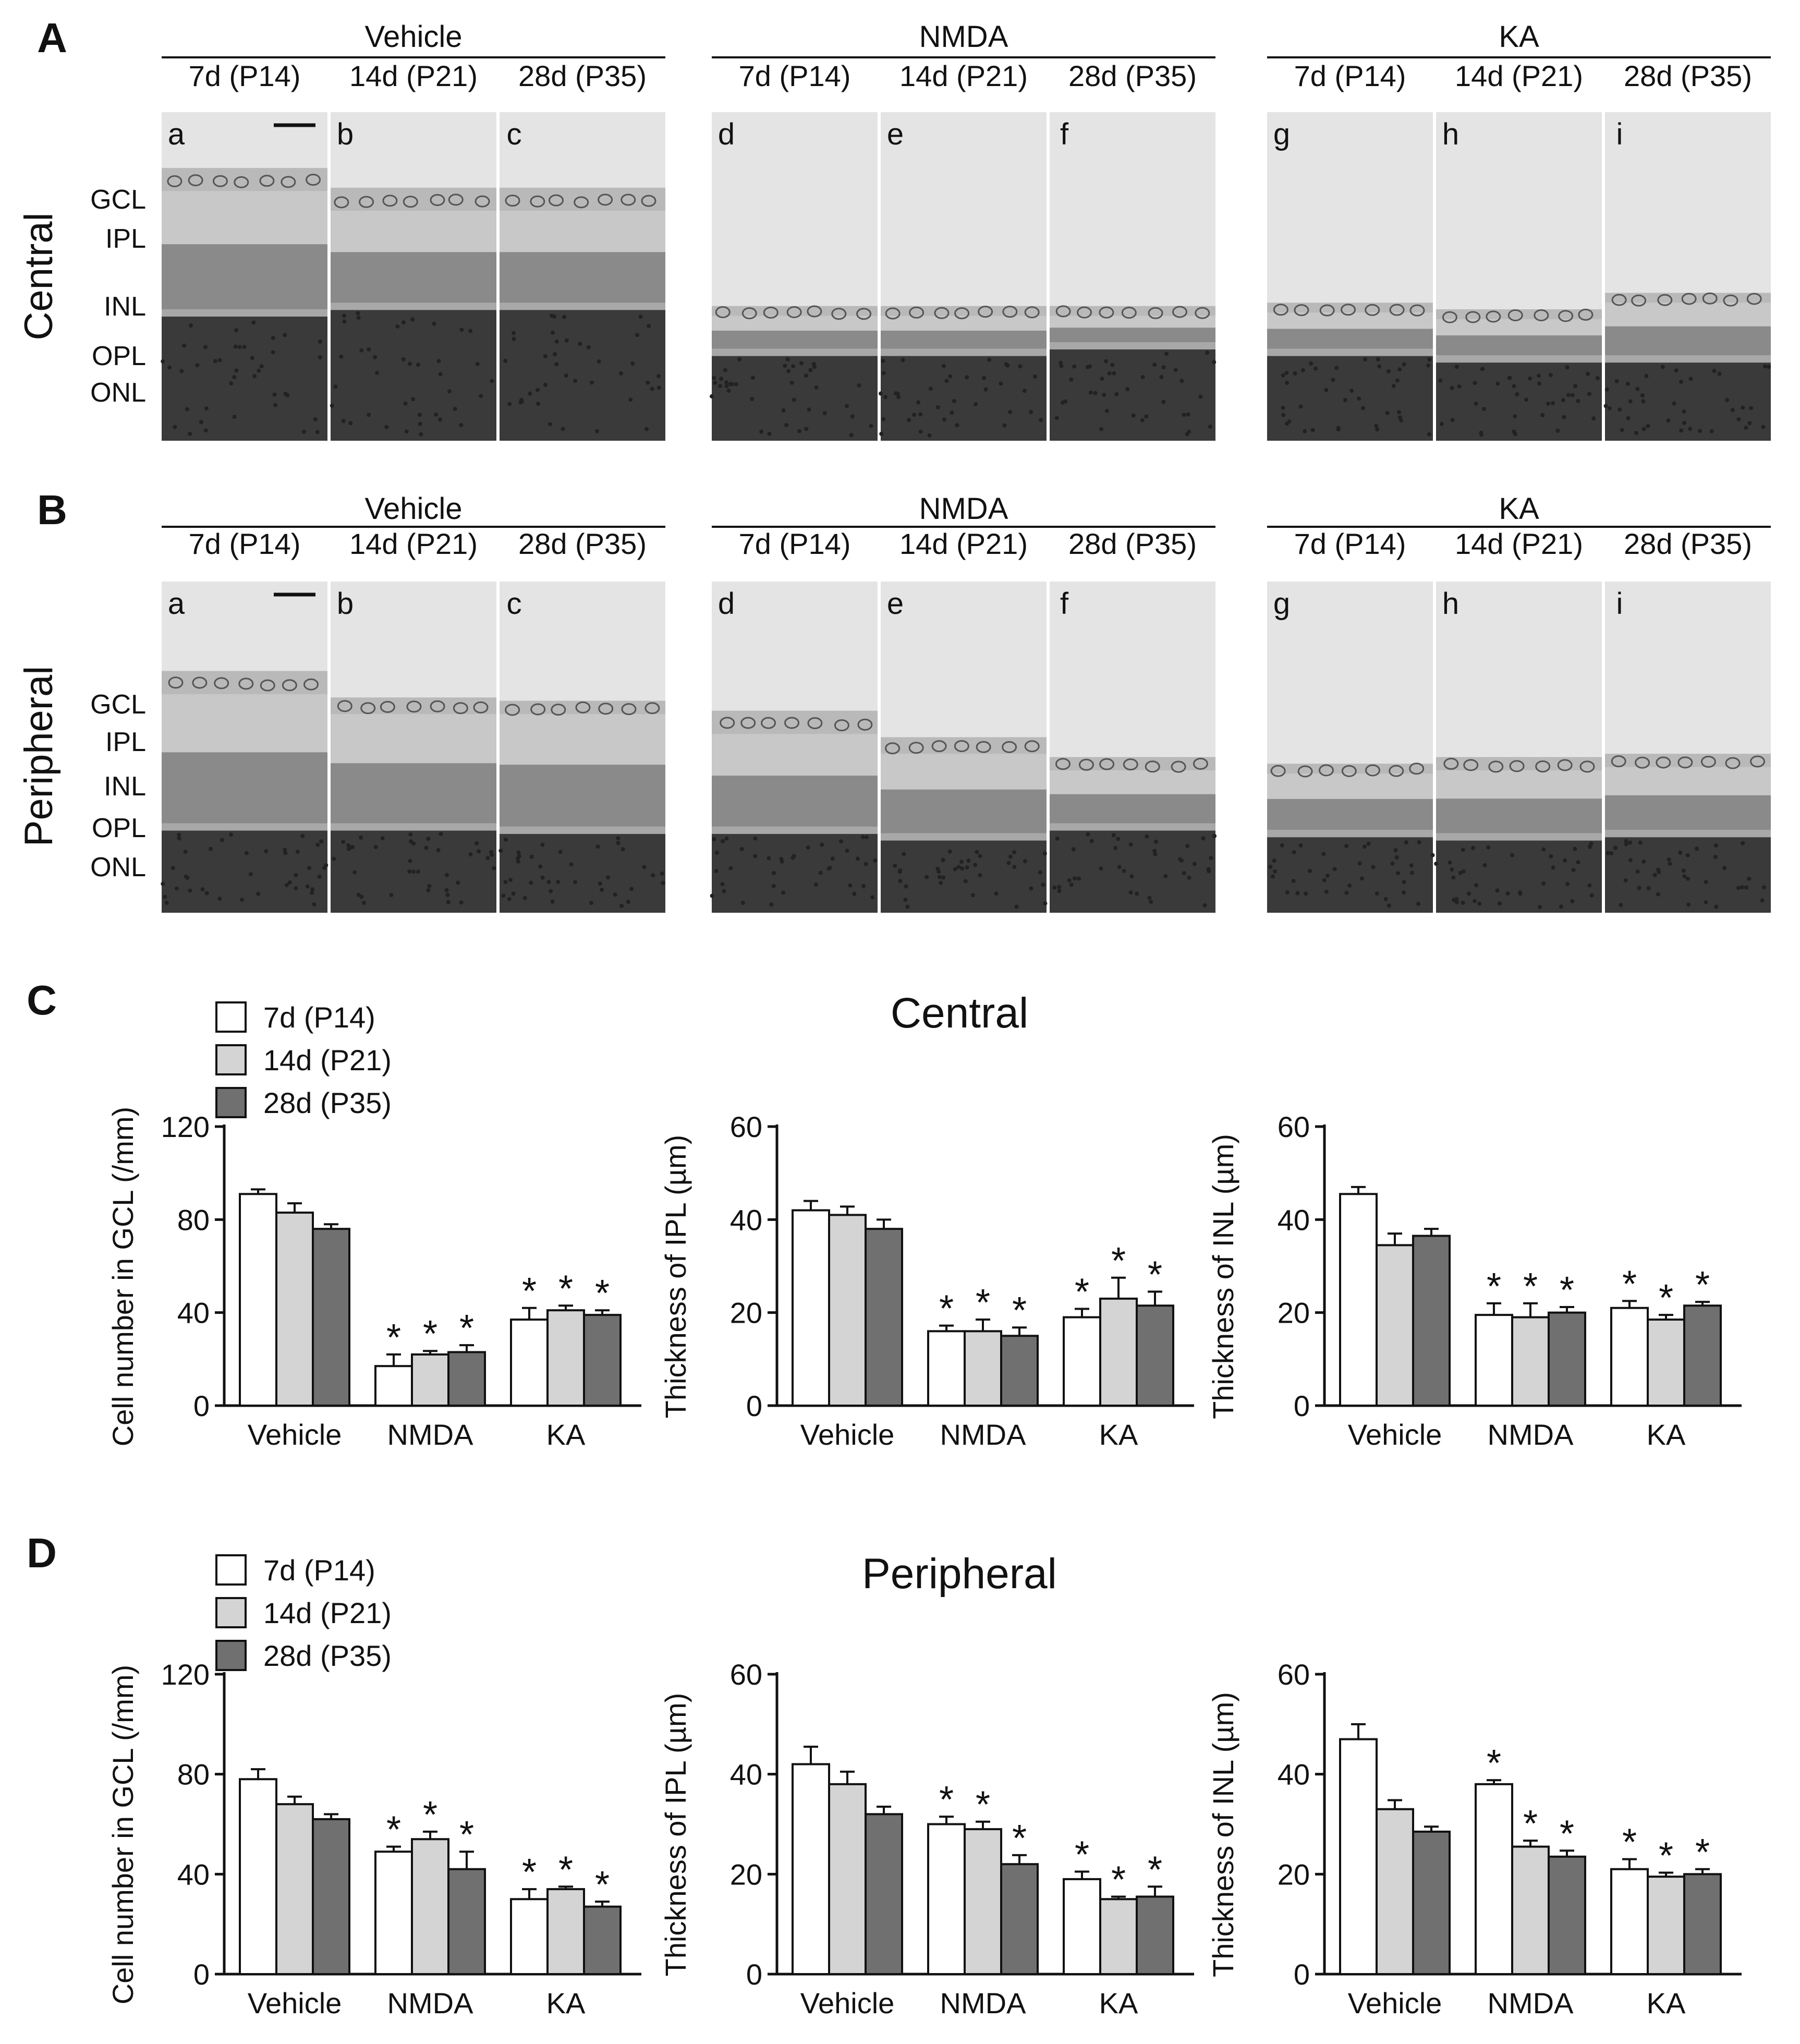  What do you see at coordinates (746, 1313) in the screenshot?
I see `y-tick-label: 20` at bounding box center [746, 1313].